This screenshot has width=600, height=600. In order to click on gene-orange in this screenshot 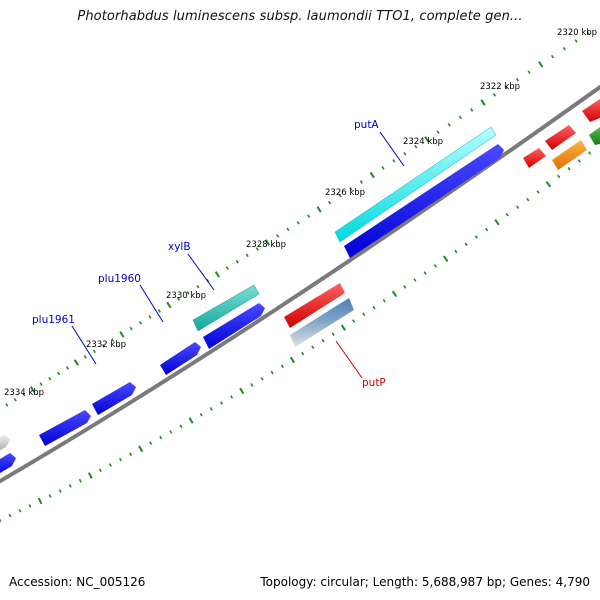, I will do `click(569, 155)`.